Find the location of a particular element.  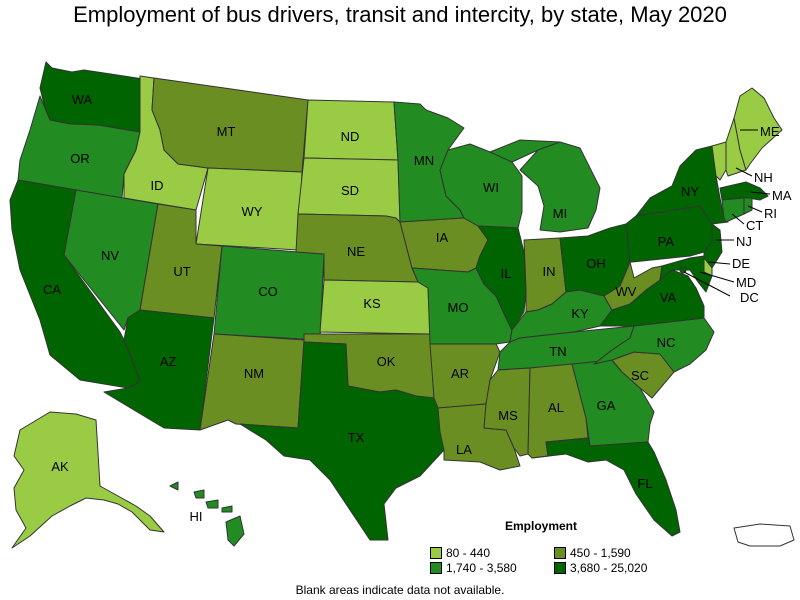

label-WY: WY is located at coordinates (252, 211).